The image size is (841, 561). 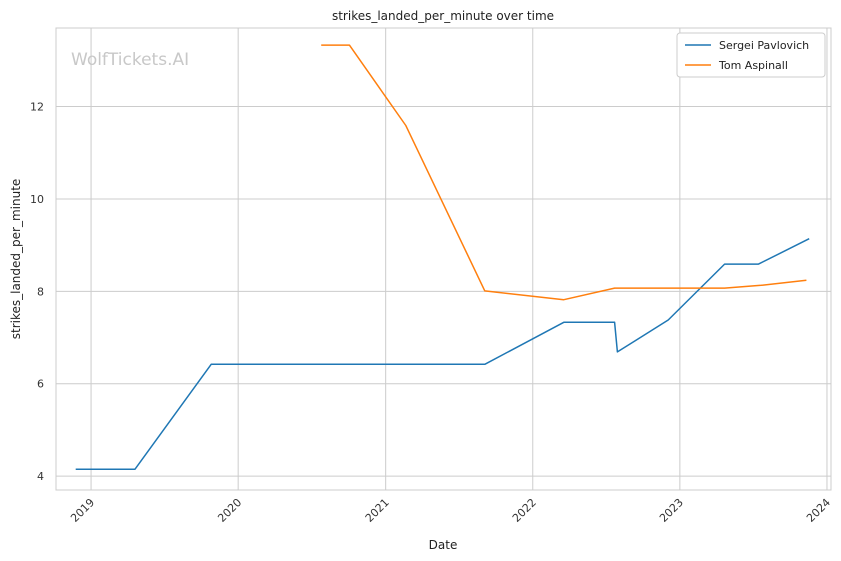 What do you see at coordinates (37, 199) in the screenshot?
I see `y-tick-label: 10` at bounding box center [37, 199].